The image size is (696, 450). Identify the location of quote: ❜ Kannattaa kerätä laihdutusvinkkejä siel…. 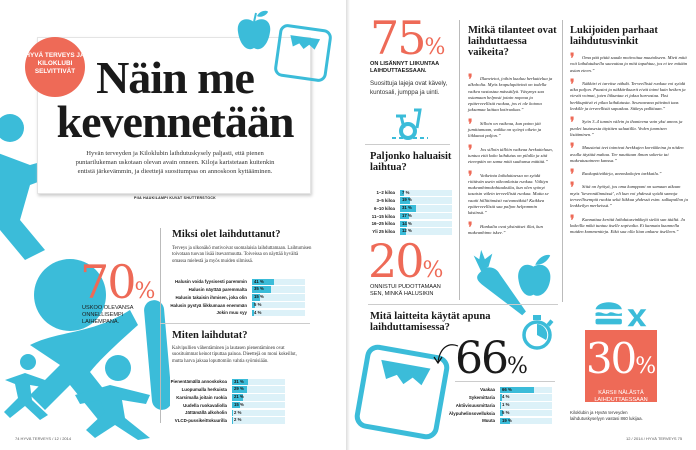
(629, 225).